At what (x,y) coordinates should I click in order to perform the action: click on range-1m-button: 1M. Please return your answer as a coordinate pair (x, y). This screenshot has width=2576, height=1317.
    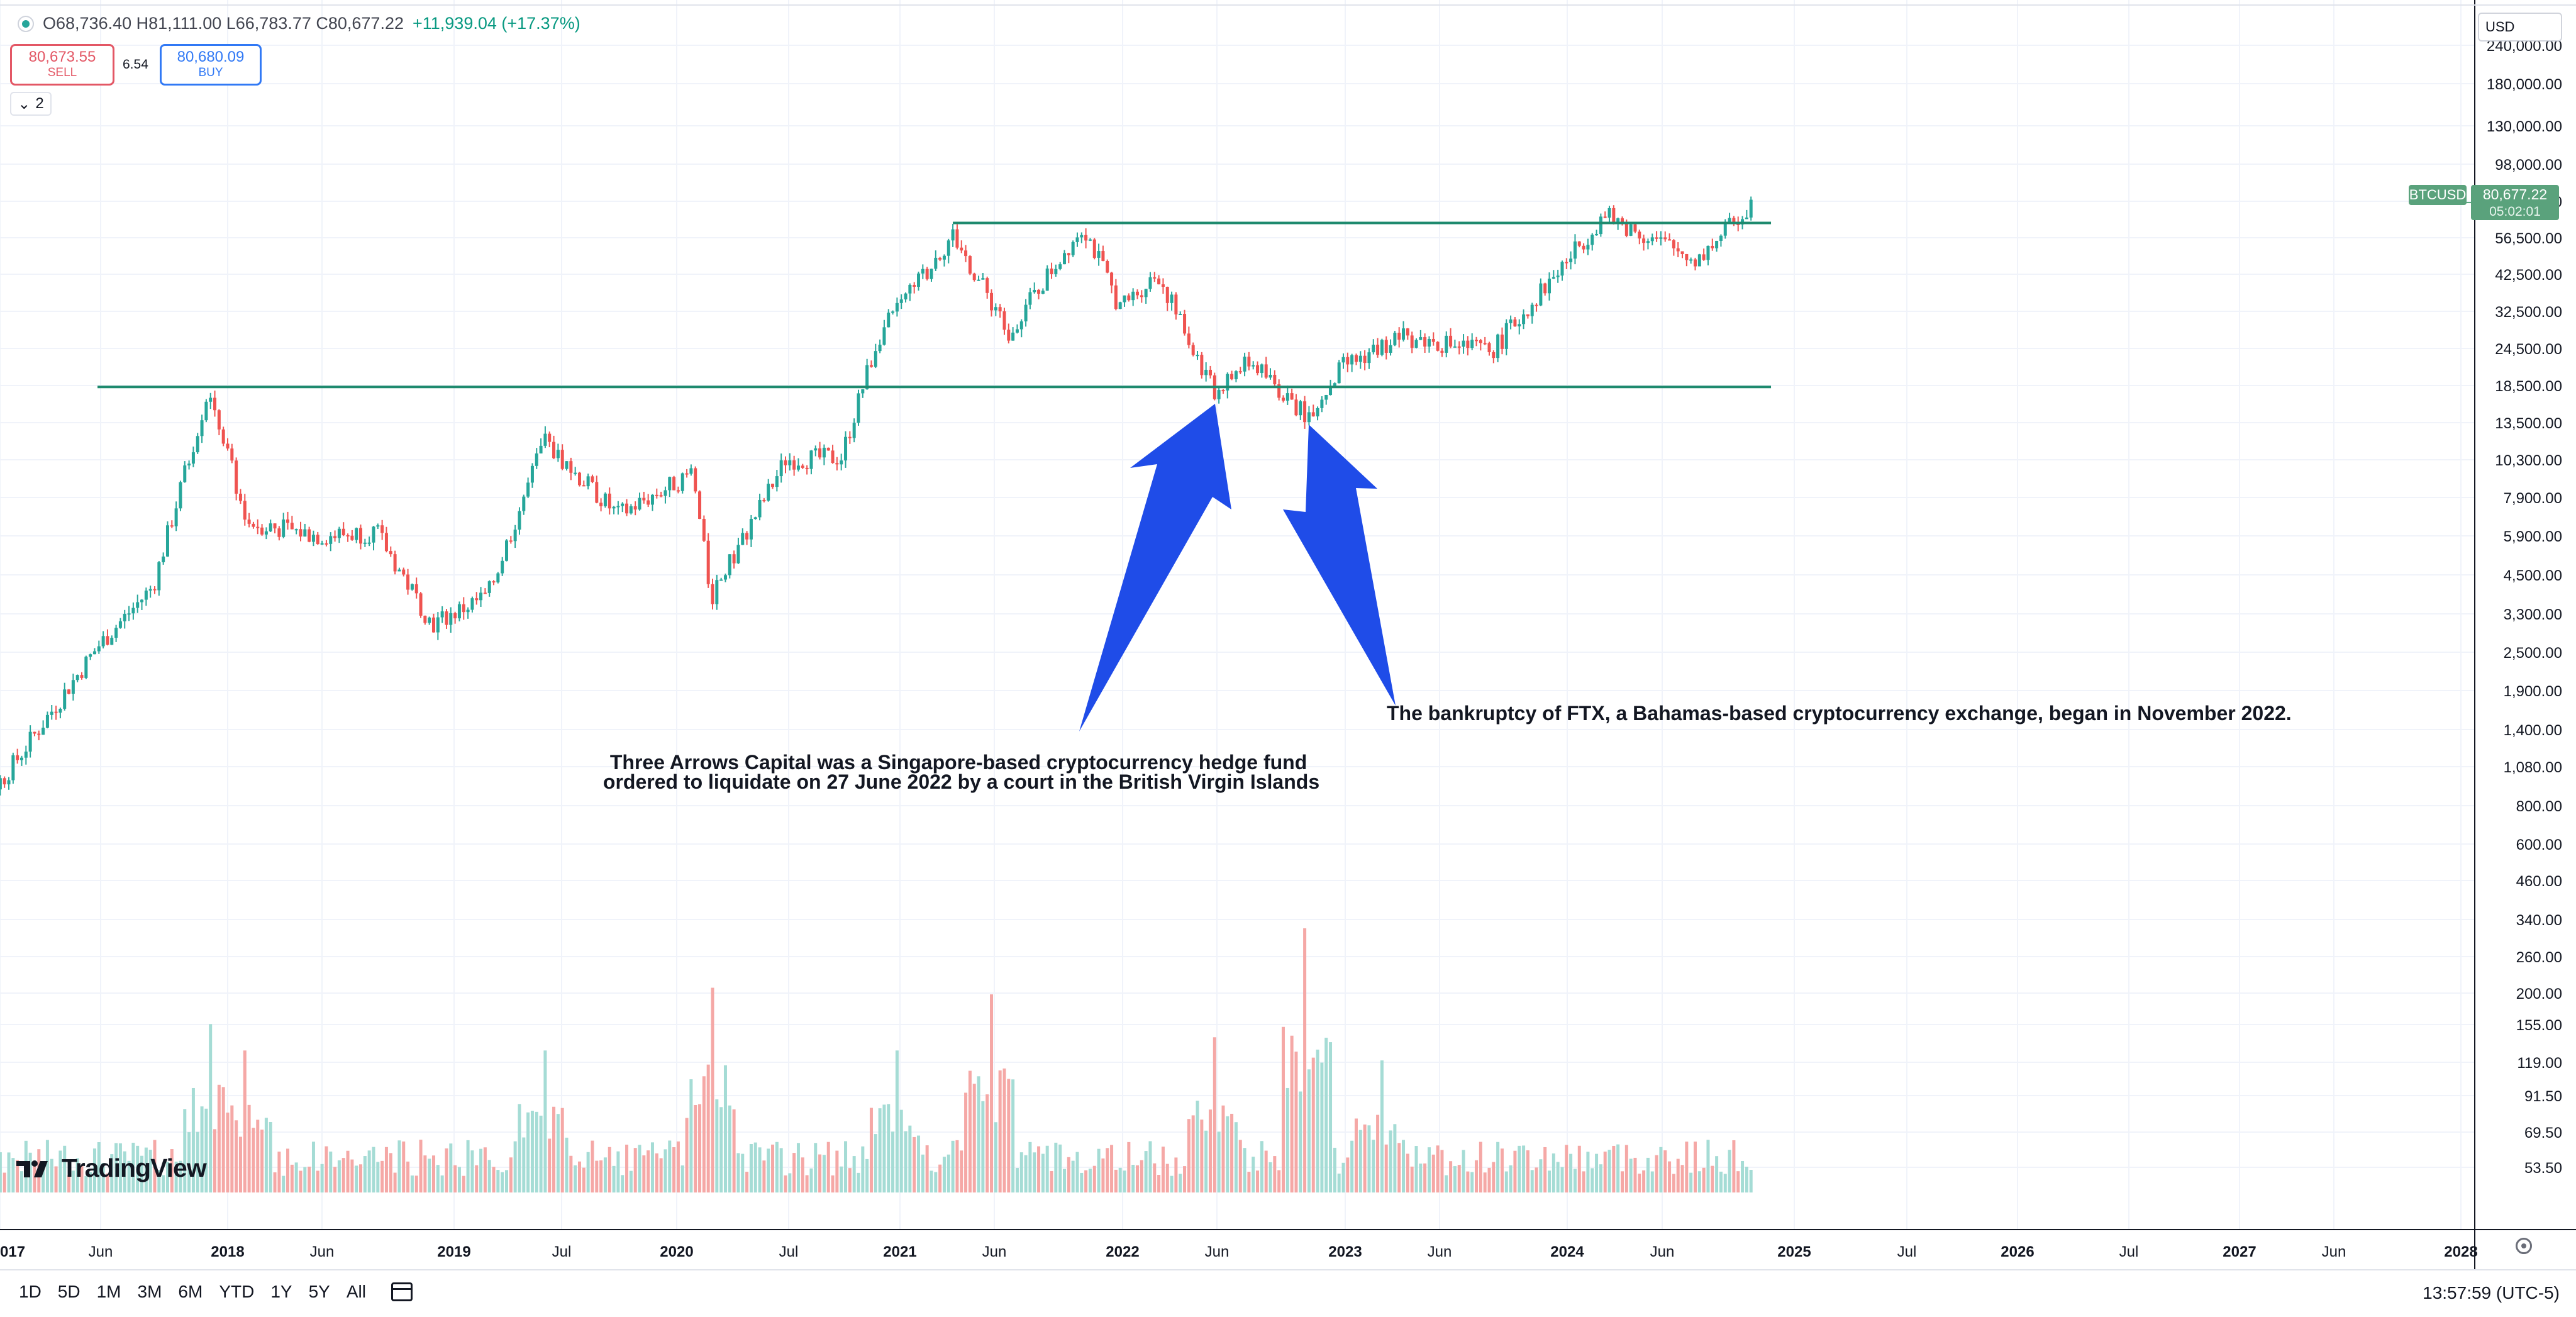
    Looking at the image, I should click on (108, 1291).